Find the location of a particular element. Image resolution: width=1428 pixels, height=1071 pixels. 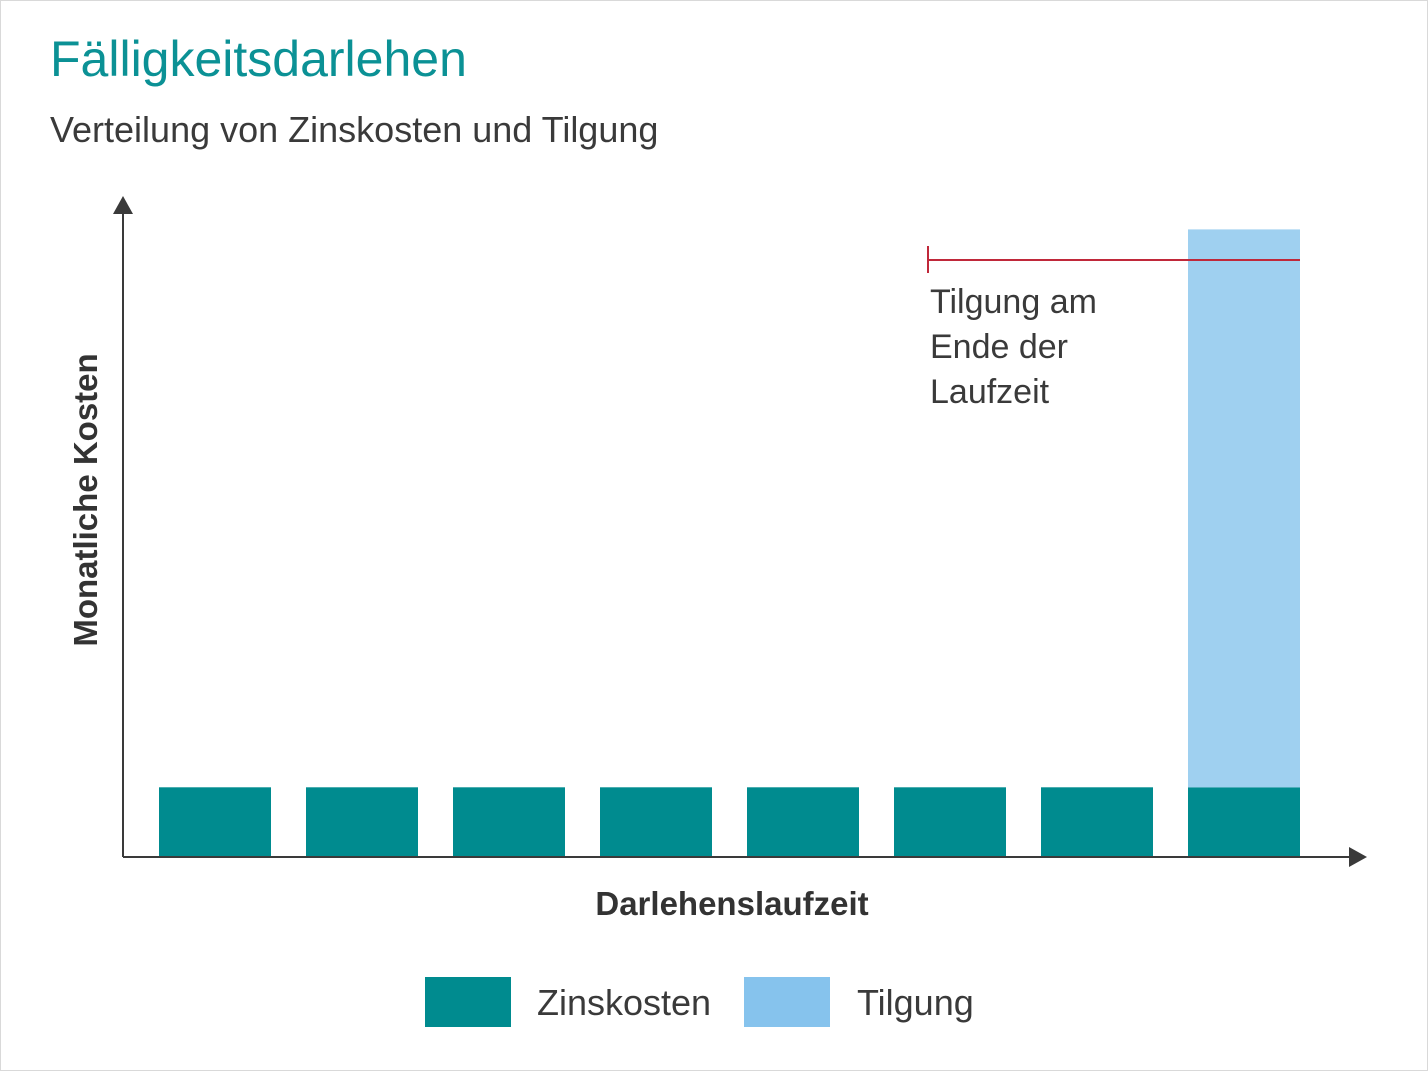

x-axis-arrow is located at coordinates (1358, 857).